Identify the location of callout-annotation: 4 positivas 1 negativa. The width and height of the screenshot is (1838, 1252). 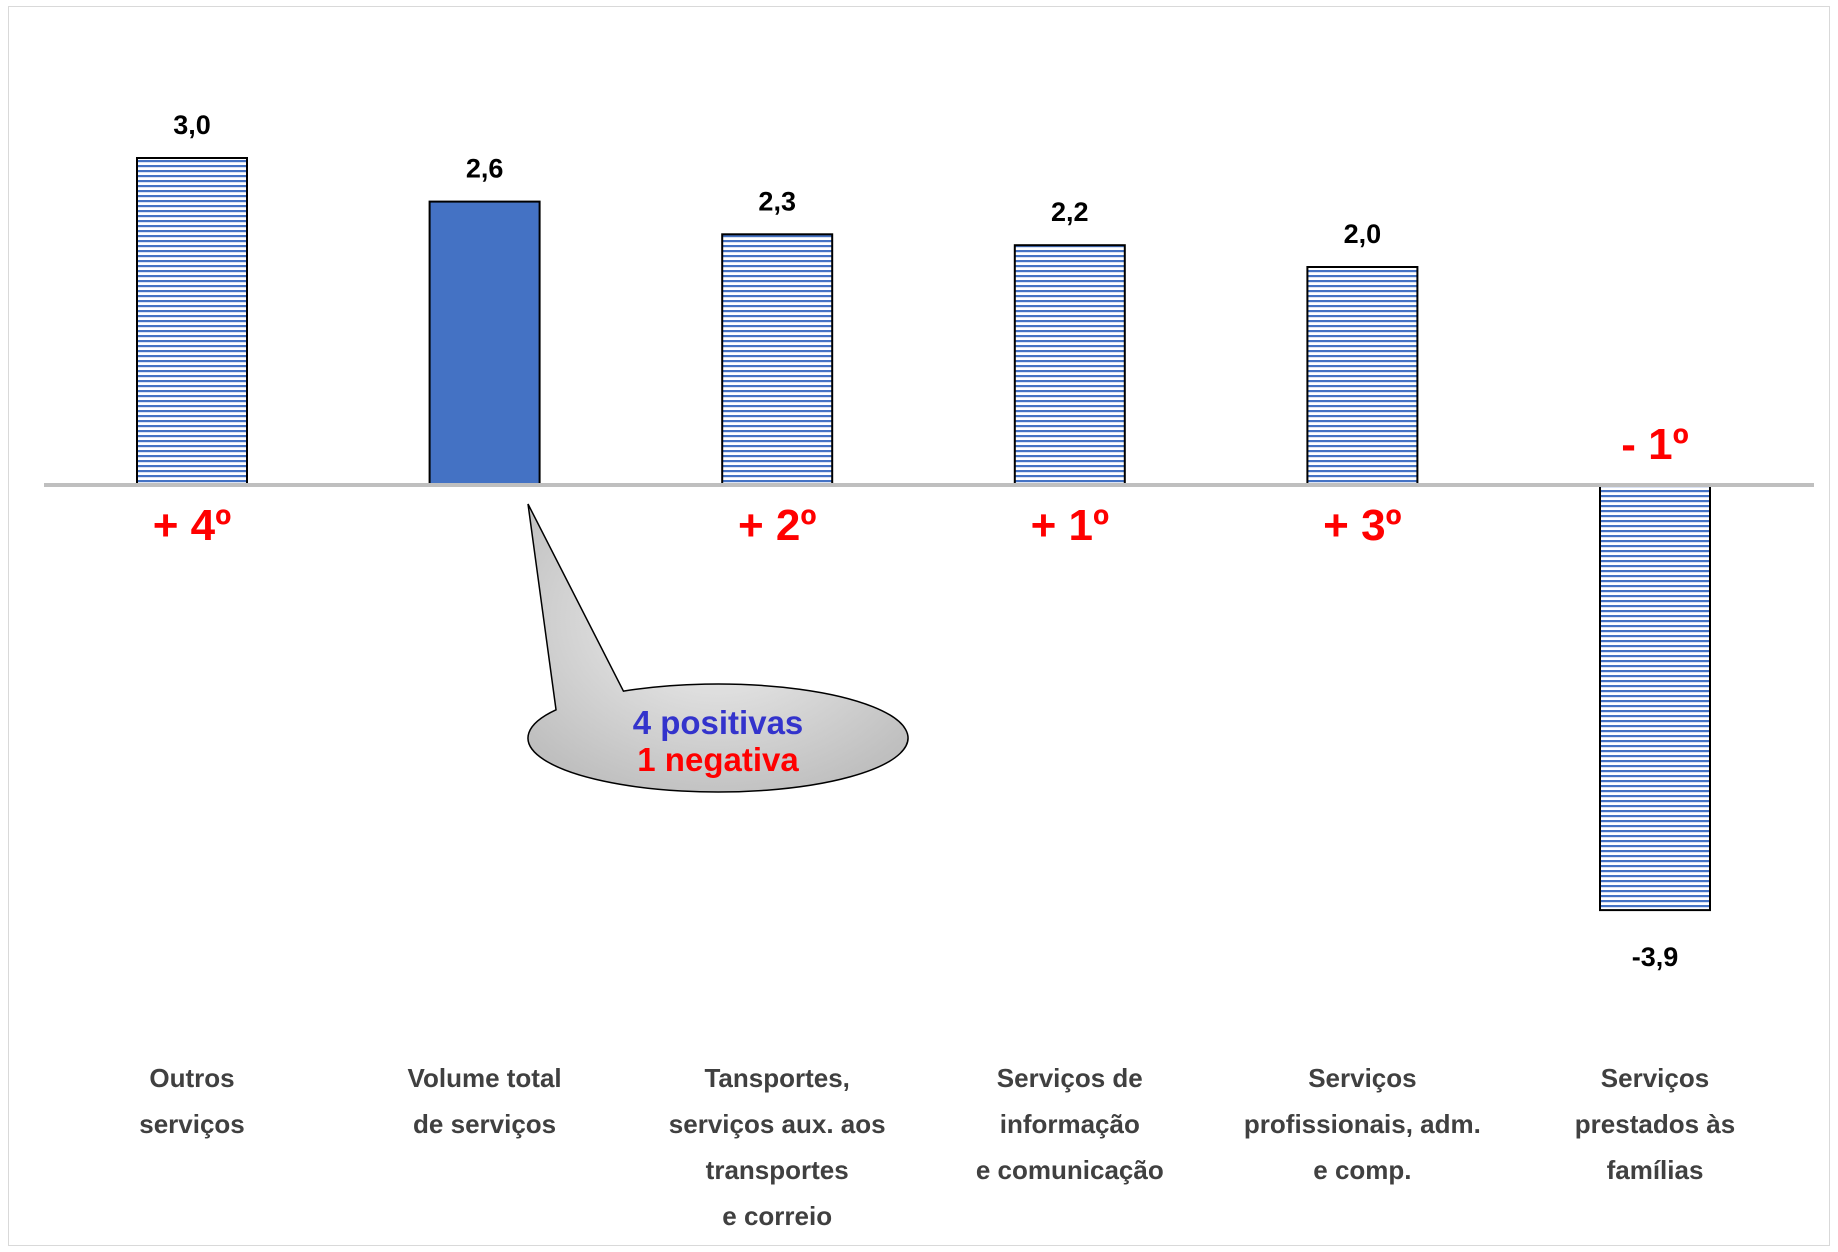
(718, 648).